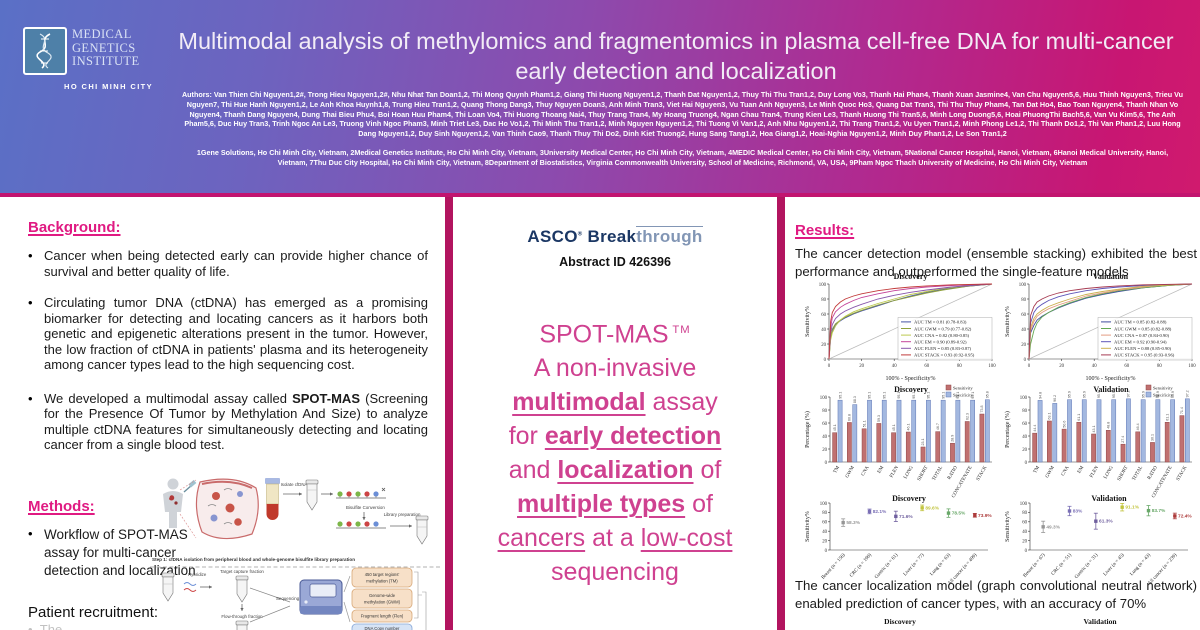 Image resolution: width=1200 pixels, height=630 pixels. I want to click on svg-text: 450 target regions', so click(382, 574).